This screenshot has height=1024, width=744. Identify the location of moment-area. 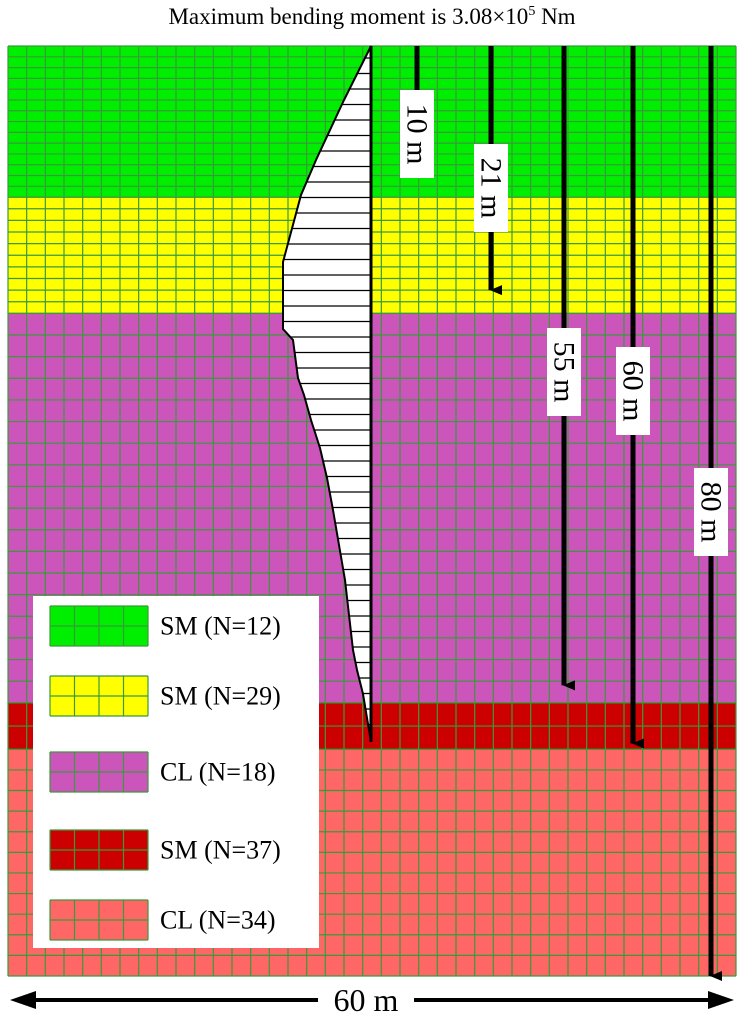
(327, 394).